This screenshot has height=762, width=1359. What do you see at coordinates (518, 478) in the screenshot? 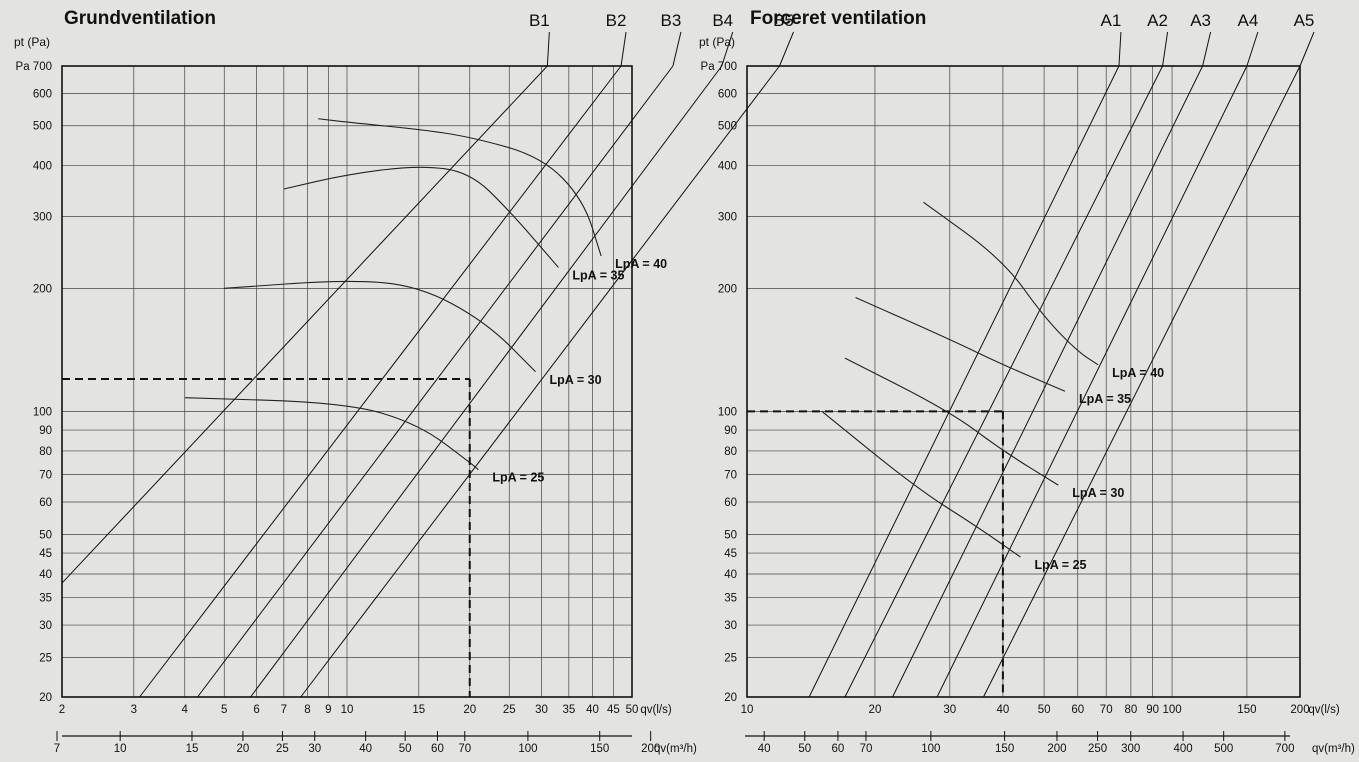
I see `chart1-sound-curve-label: LpA = 25` at bounding box center [518, 478].